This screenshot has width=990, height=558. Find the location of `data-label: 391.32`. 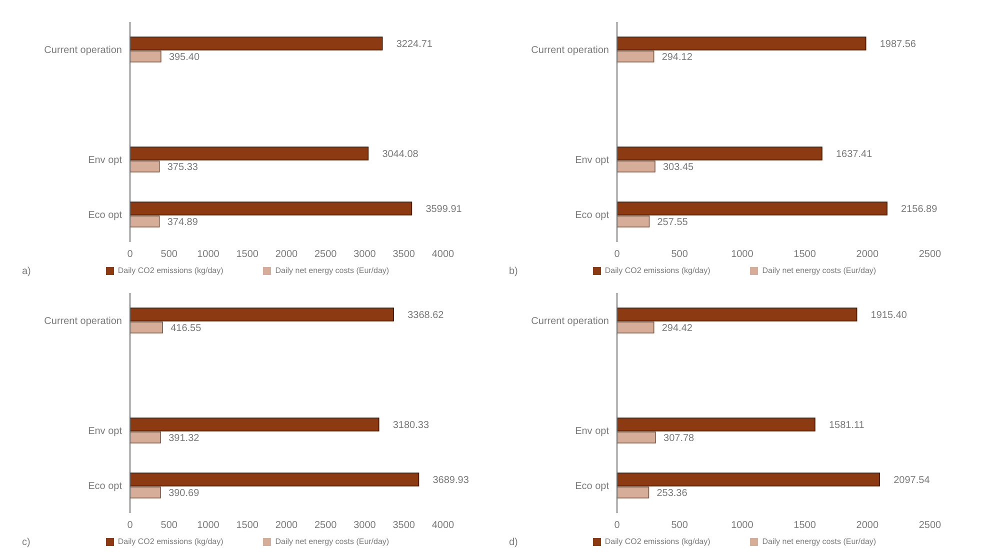

data-label: 391.32 is located at coordinates (184, 438).